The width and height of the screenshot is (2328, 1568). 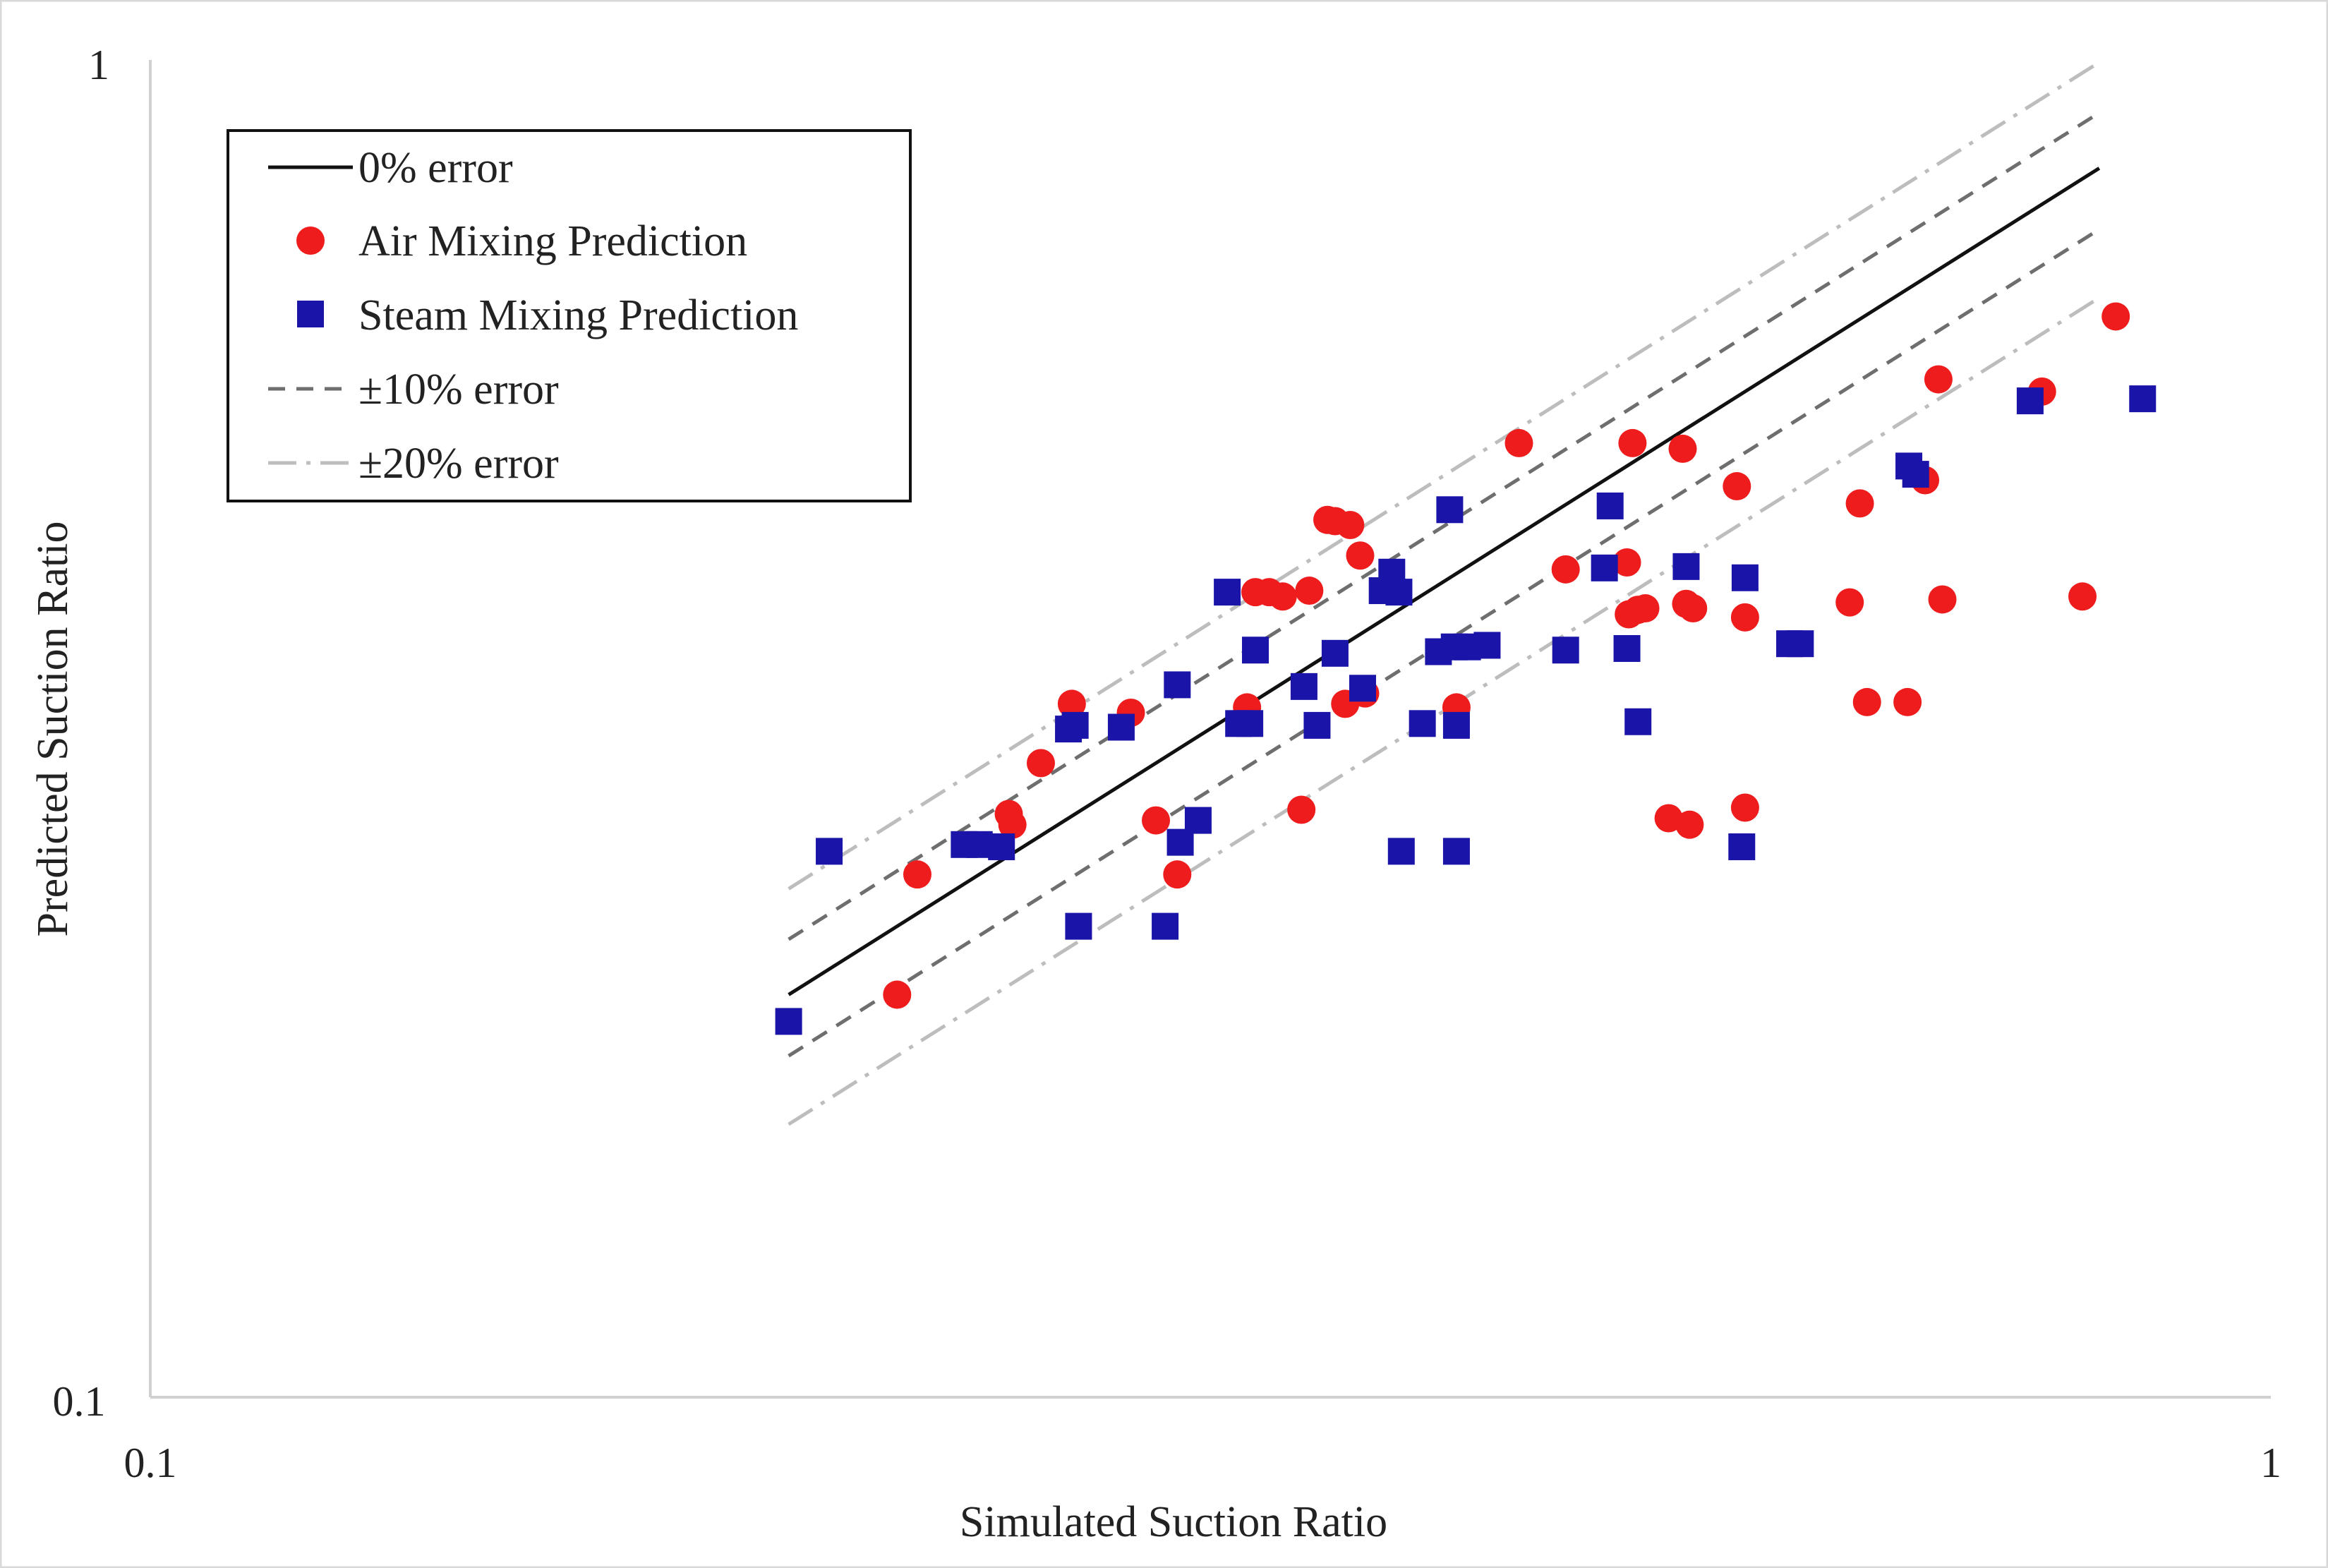 What do you see at coordinates (310, 314) in the screenshot?
I see `legend-symbol-steam-square` at bounding box center [310, 314].